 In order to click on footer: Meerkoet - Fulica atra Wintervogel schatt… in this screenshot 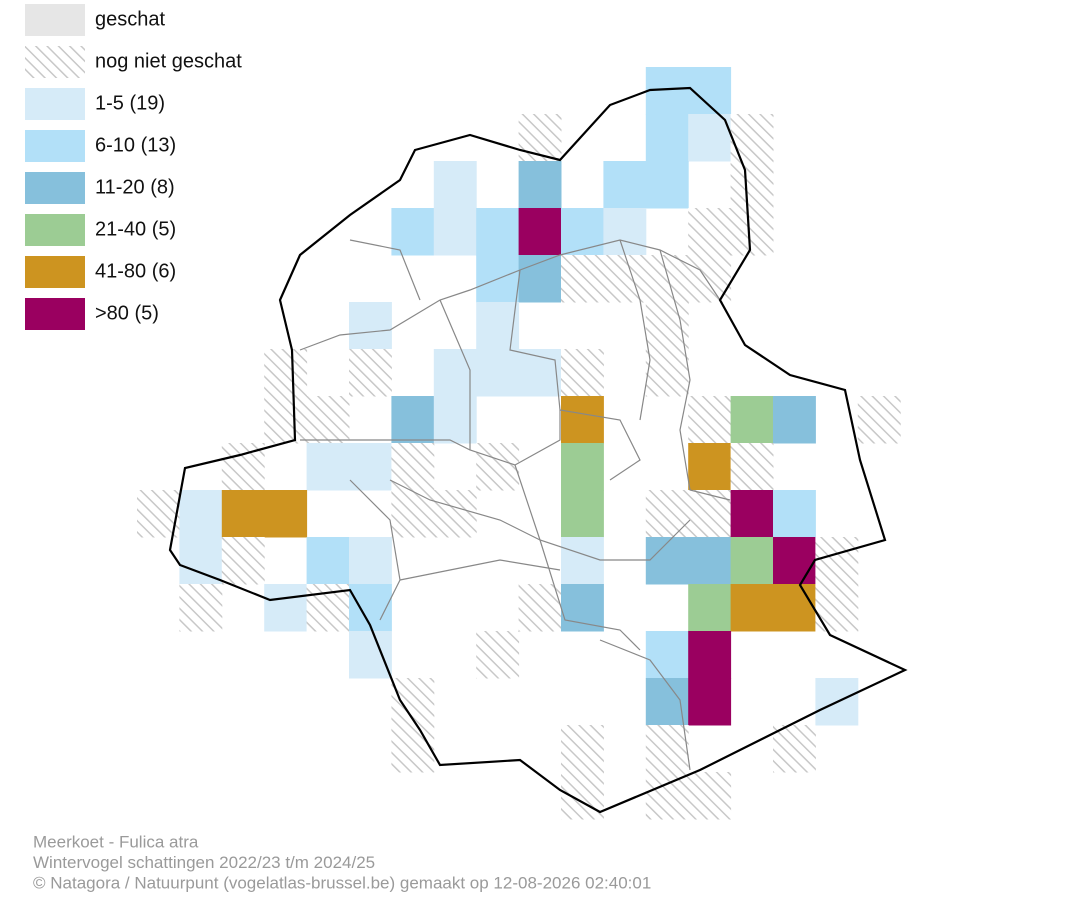, I will do `click(342, 862)`.